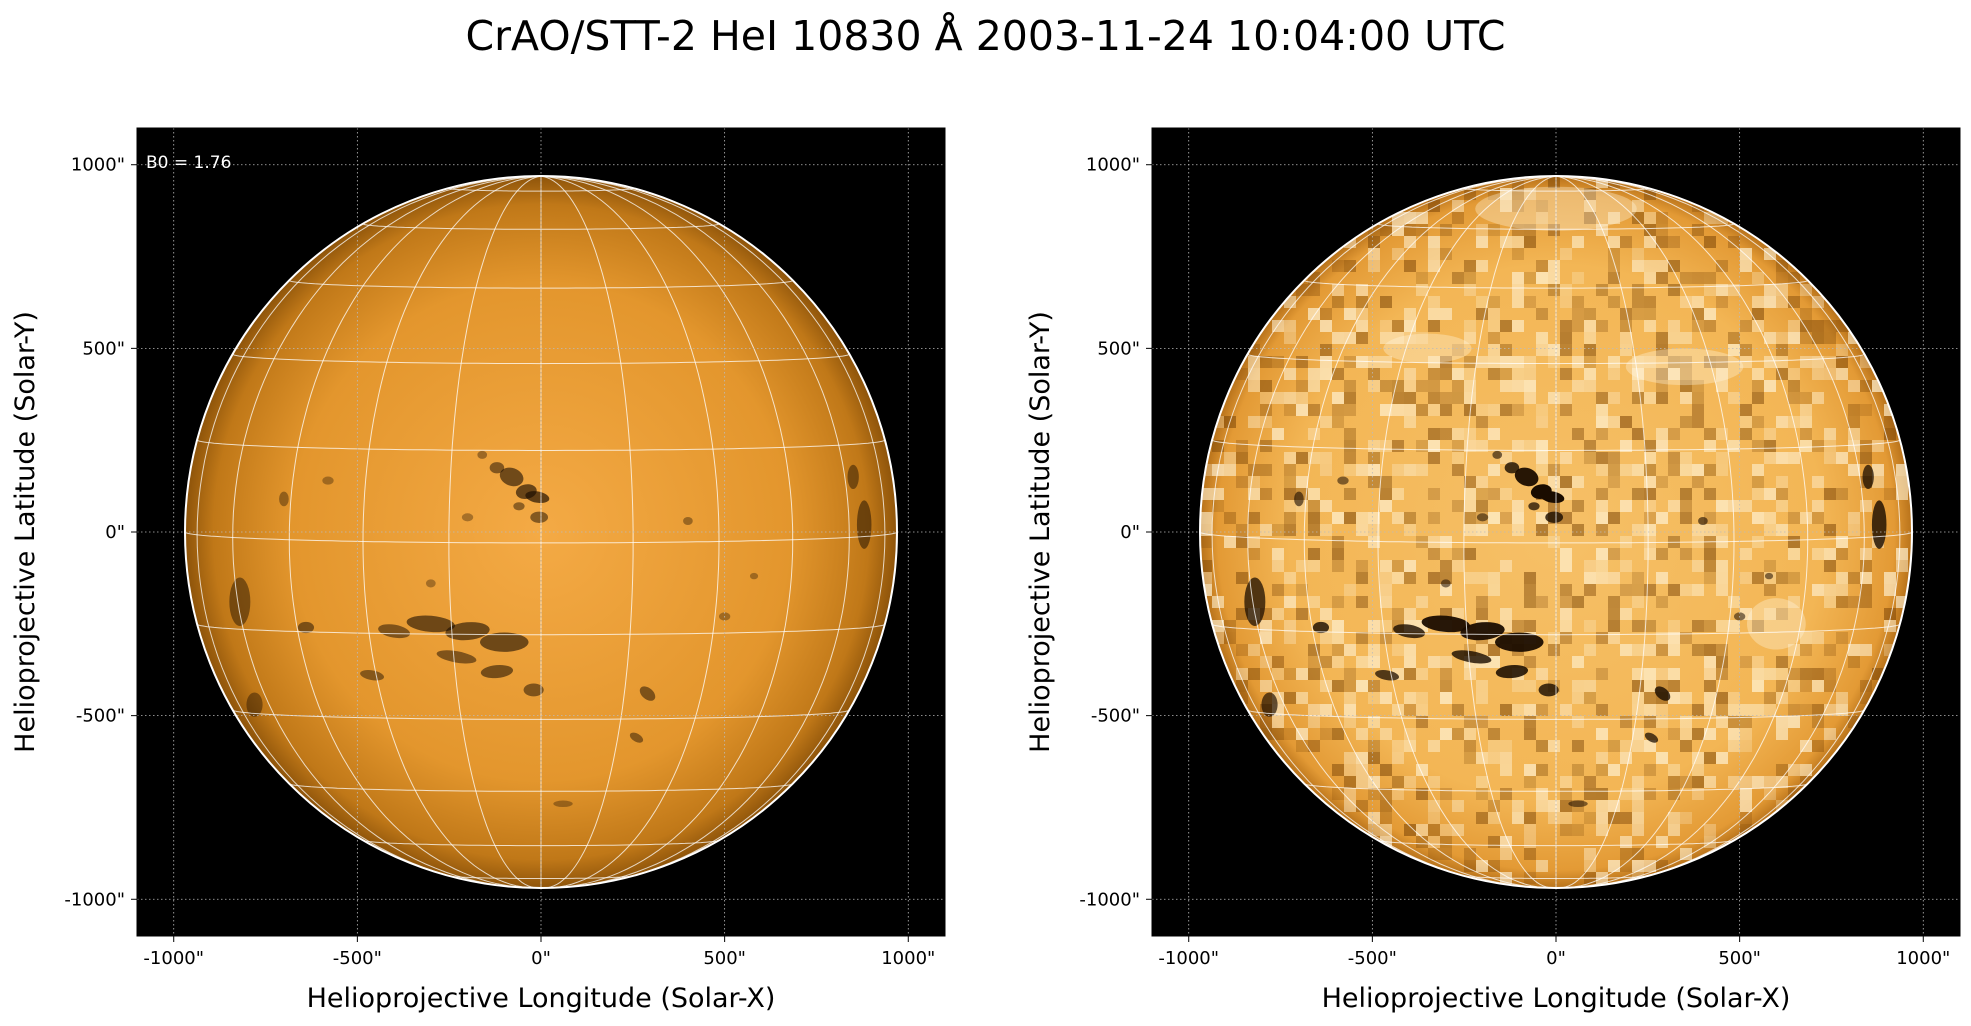 This screenshot has width=1971, height=1026. Describe the element at coordinates (1188, 958) in the screenshot. I see `right-x-tick-label: -1000"` at that location.